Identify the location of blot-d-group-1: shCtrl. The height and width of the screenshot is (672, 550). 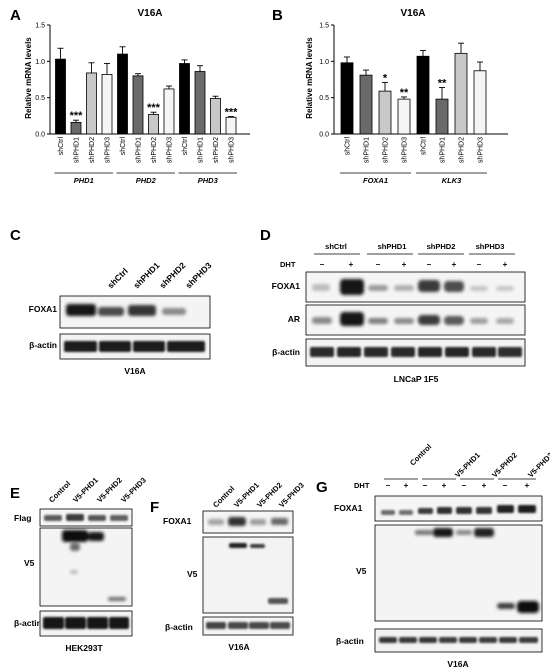
(336, 246).